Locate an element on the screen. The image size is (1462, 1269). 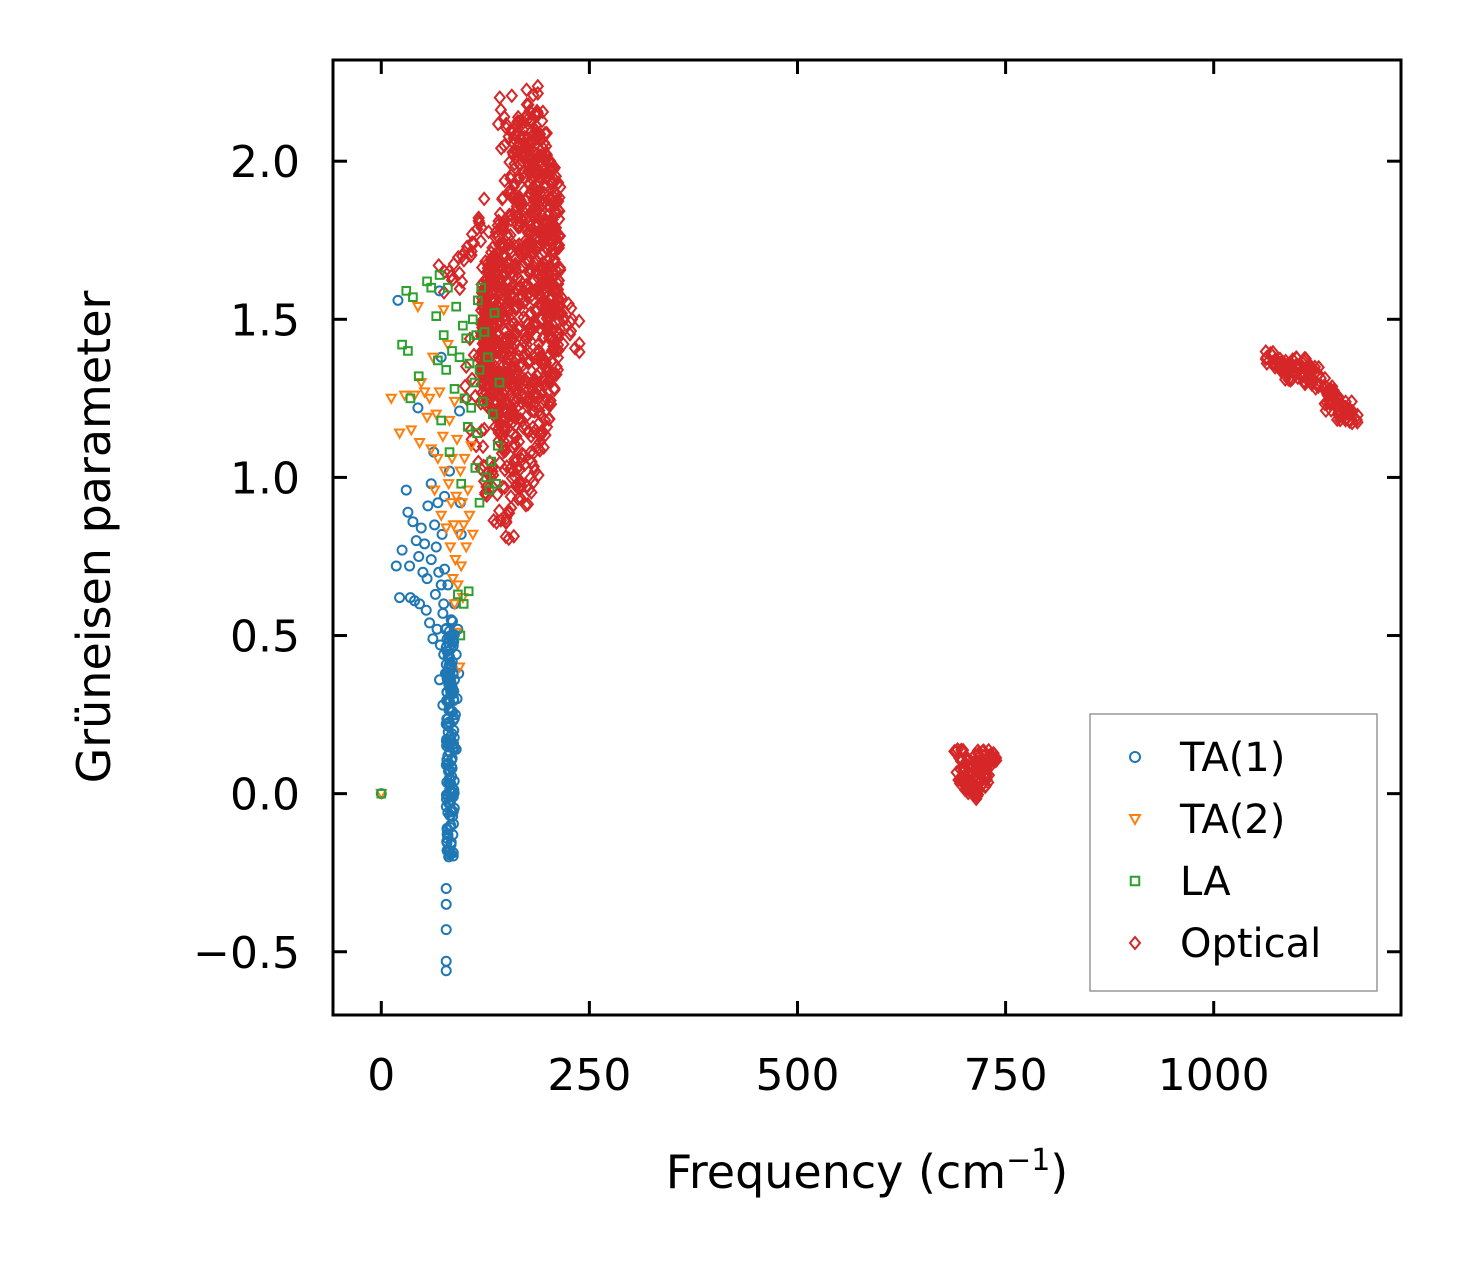
x-tick-label: 0 is located at coordinates (381, 1075).